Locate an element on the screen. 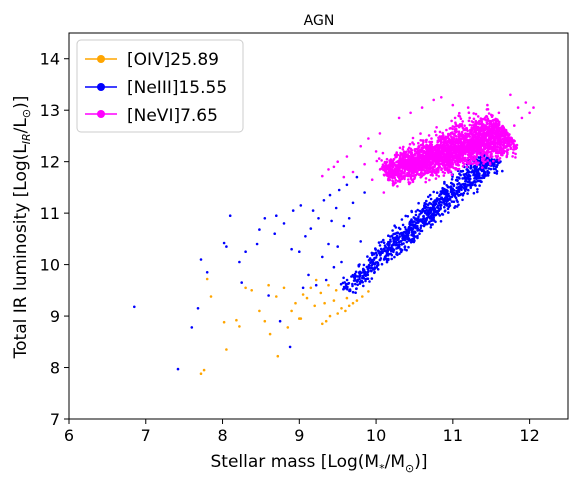  x-tick-label: 9 is located at coordinates (299, 435).